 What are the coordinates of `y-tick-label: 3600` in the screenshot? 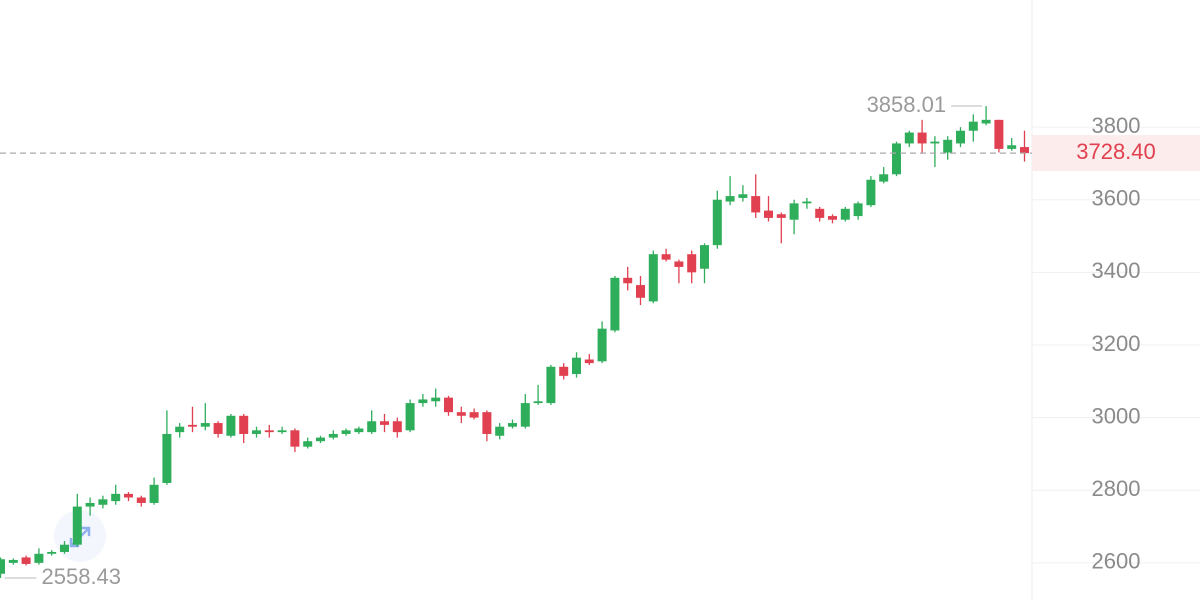 It's located at (1116, 198).